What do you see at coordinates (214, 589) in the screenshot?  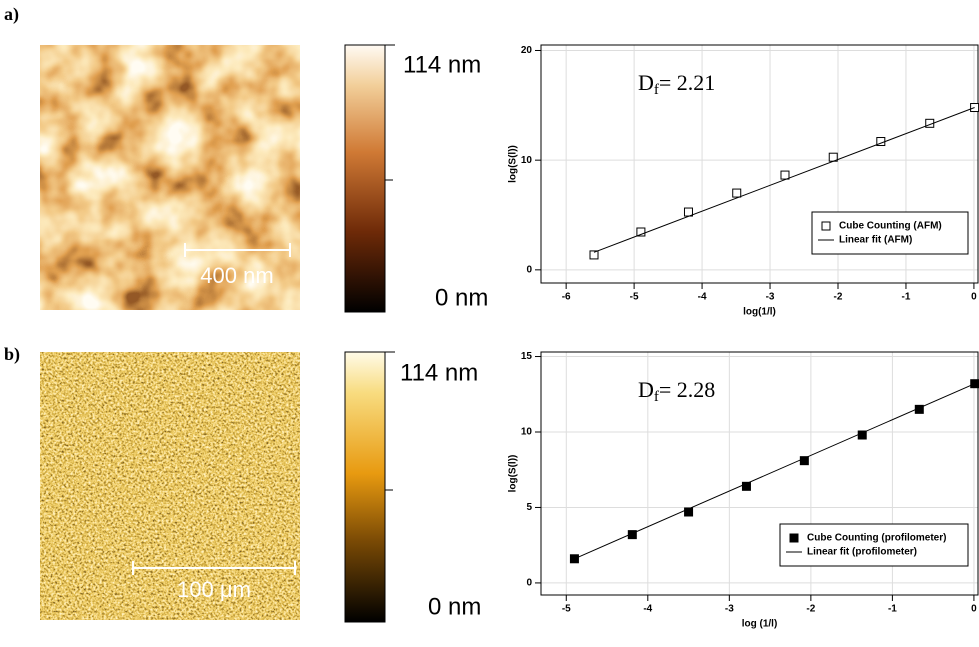 I see `scale-bar-label: 100 μm` at bounding box center [214, 589].